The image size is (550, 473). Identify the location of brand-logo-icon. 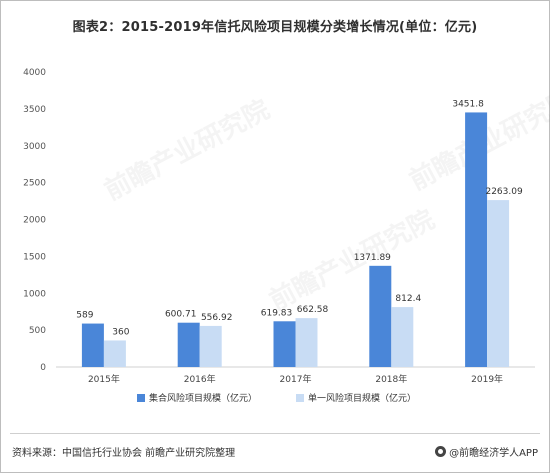
(441, 451).